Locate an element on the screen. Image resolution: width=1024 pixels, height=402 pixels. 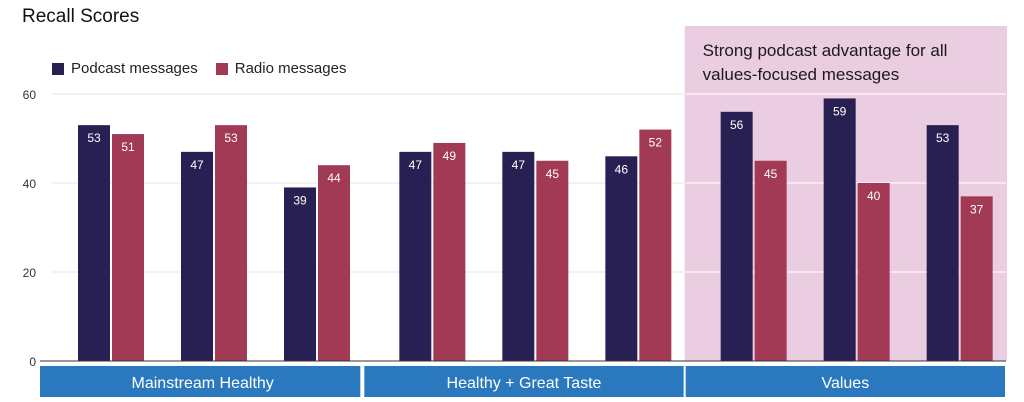
bar-value-label: 46 is located at coordinates (622, 169).